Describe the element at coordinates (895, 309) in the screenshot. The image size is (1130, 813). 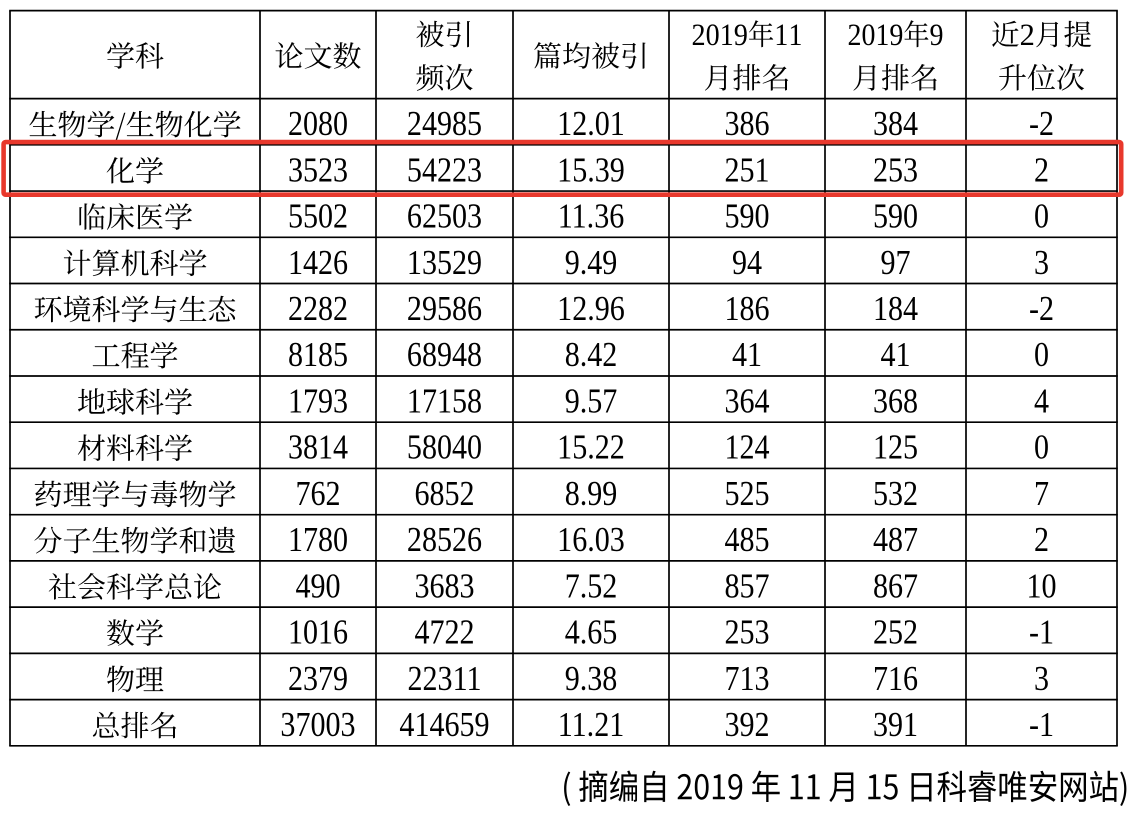
I see `svg-text: 184` at that location.